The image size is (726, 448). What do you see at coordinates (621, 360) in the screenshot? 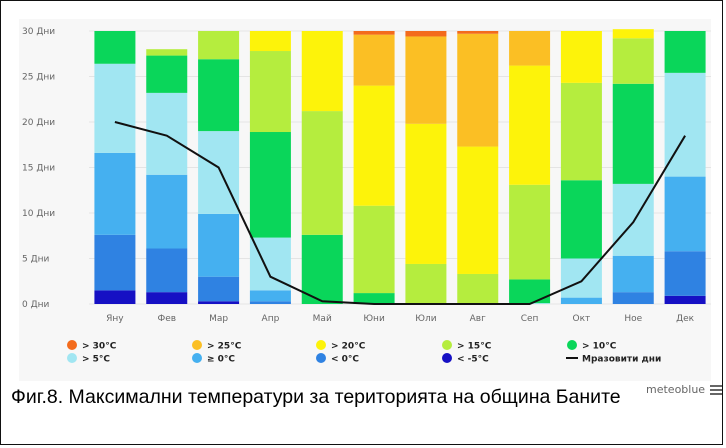
I see `legend-label: Мразовити дни` at bounding box center [621, 360].